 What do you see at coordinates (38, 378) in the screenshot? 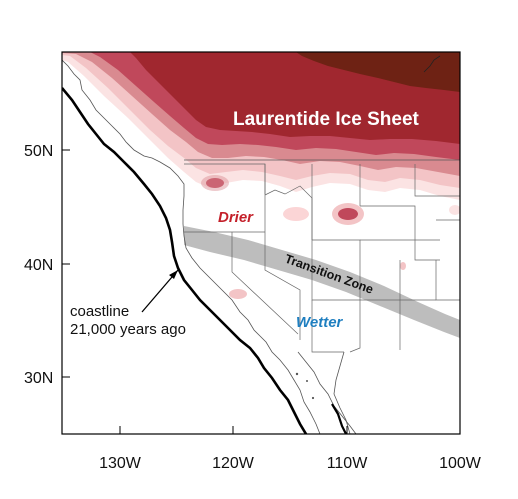
I see `lat-tick-label: 30N` at bounding box center [38, 378].